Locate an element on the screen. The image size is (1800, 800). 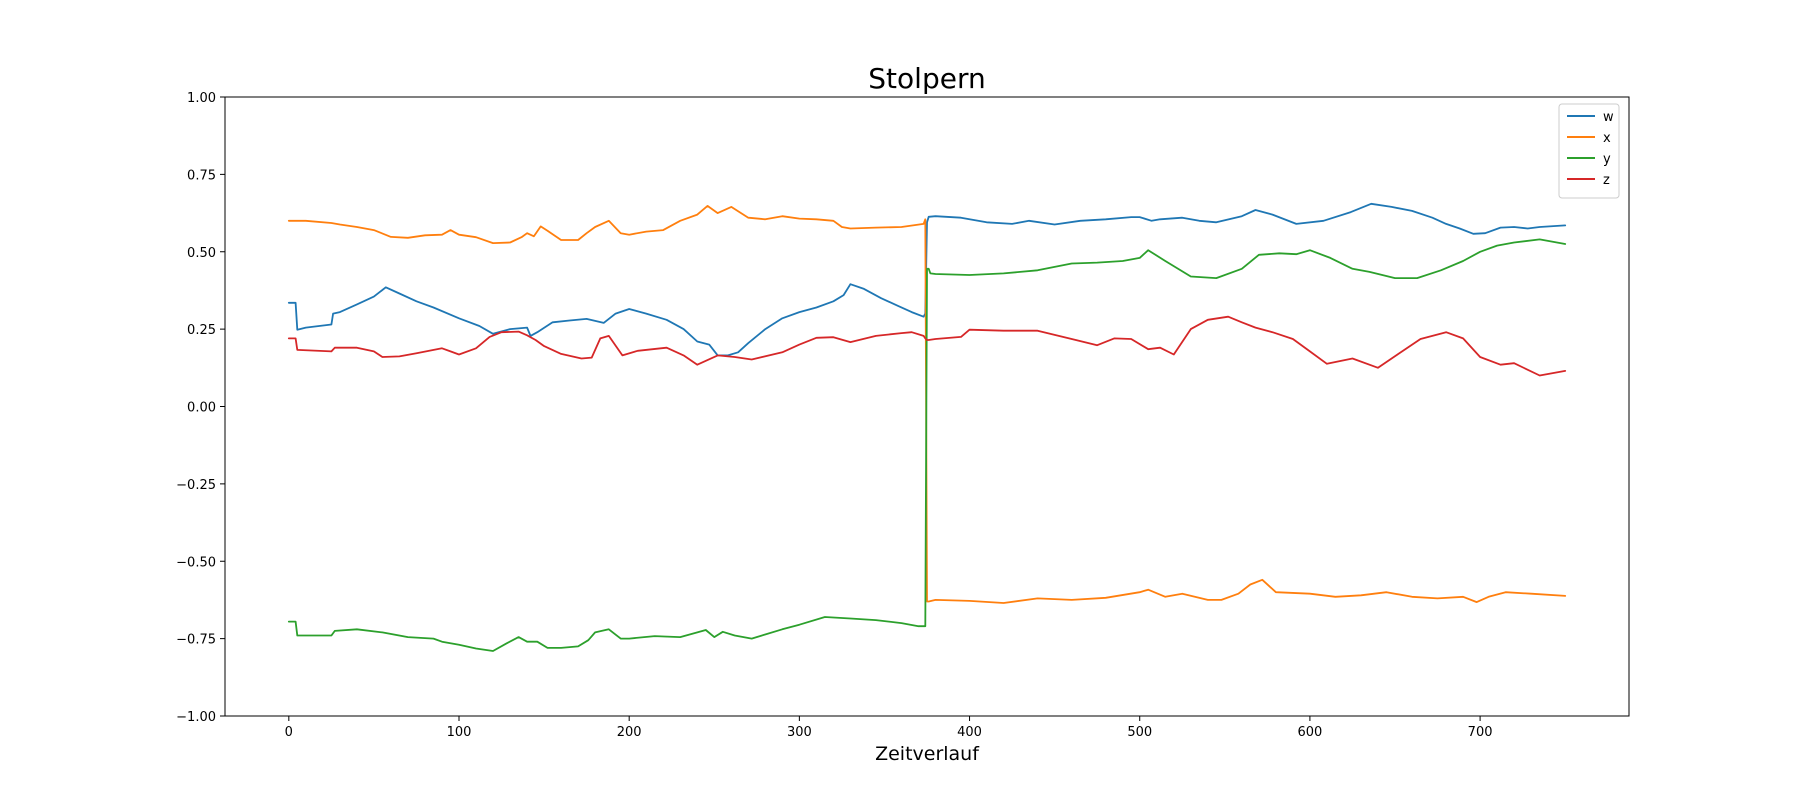
series-line-z is located at coordinates (927, 346).